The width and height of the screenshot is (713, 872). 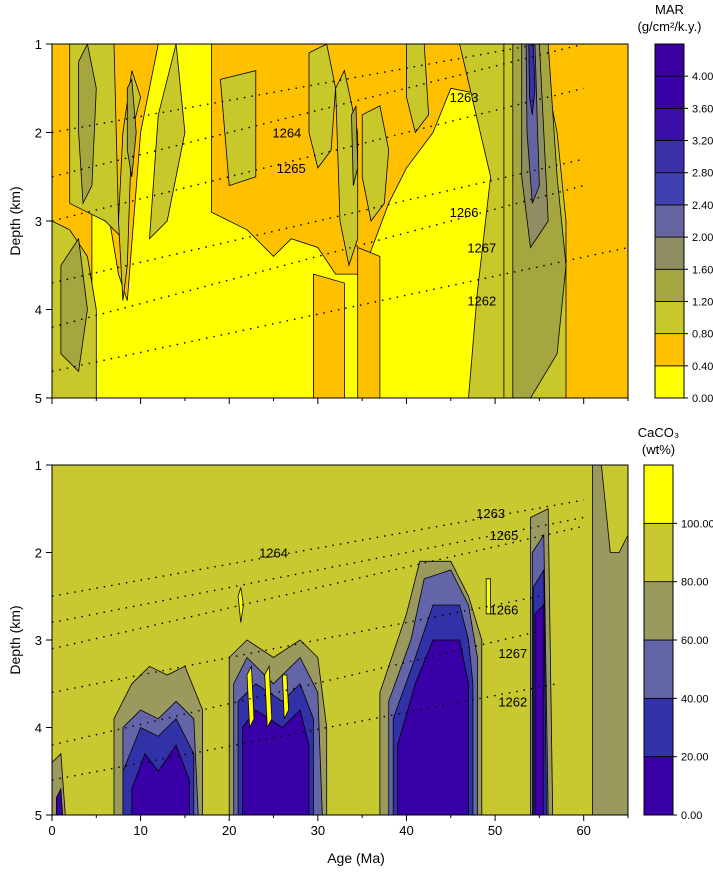 What do you see at coordinates (15, 220) in the screenshot?
I see `y-axis-title: Depth (km)` at bounding box center [15, 220].